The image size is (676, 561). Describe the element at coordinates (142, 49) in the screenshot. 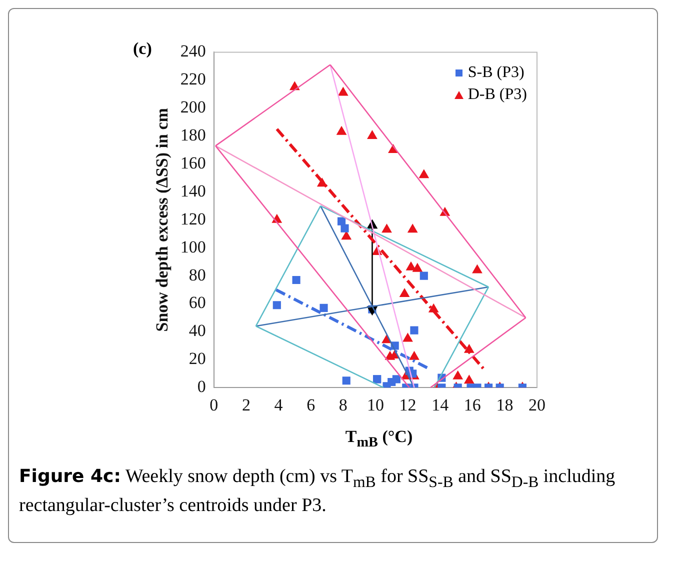

I see `chart-title: (c)` at that location.